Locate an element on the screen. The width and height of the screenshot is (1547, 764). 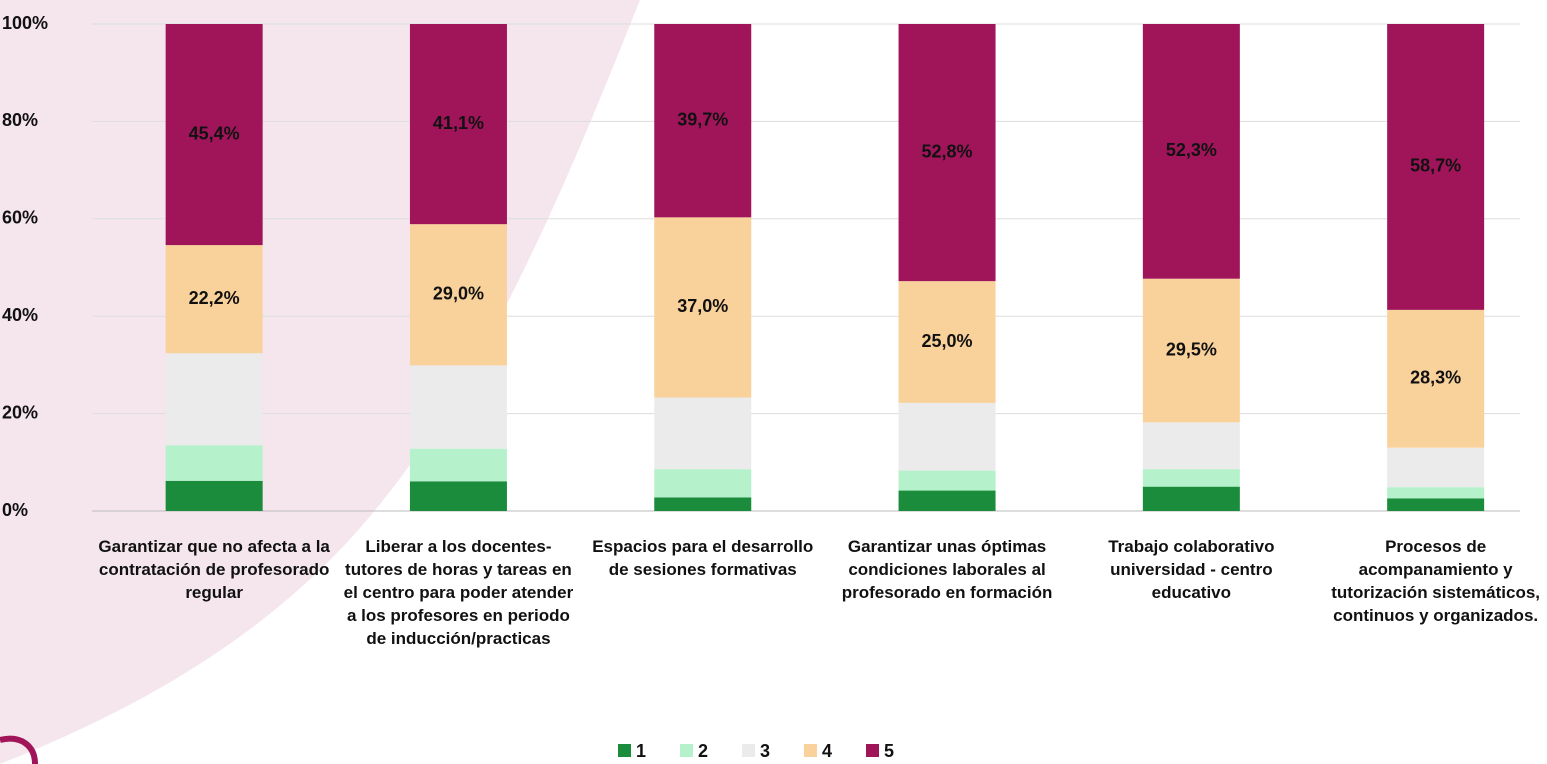
legend-label: 3 is located at coordinates (765, 751).